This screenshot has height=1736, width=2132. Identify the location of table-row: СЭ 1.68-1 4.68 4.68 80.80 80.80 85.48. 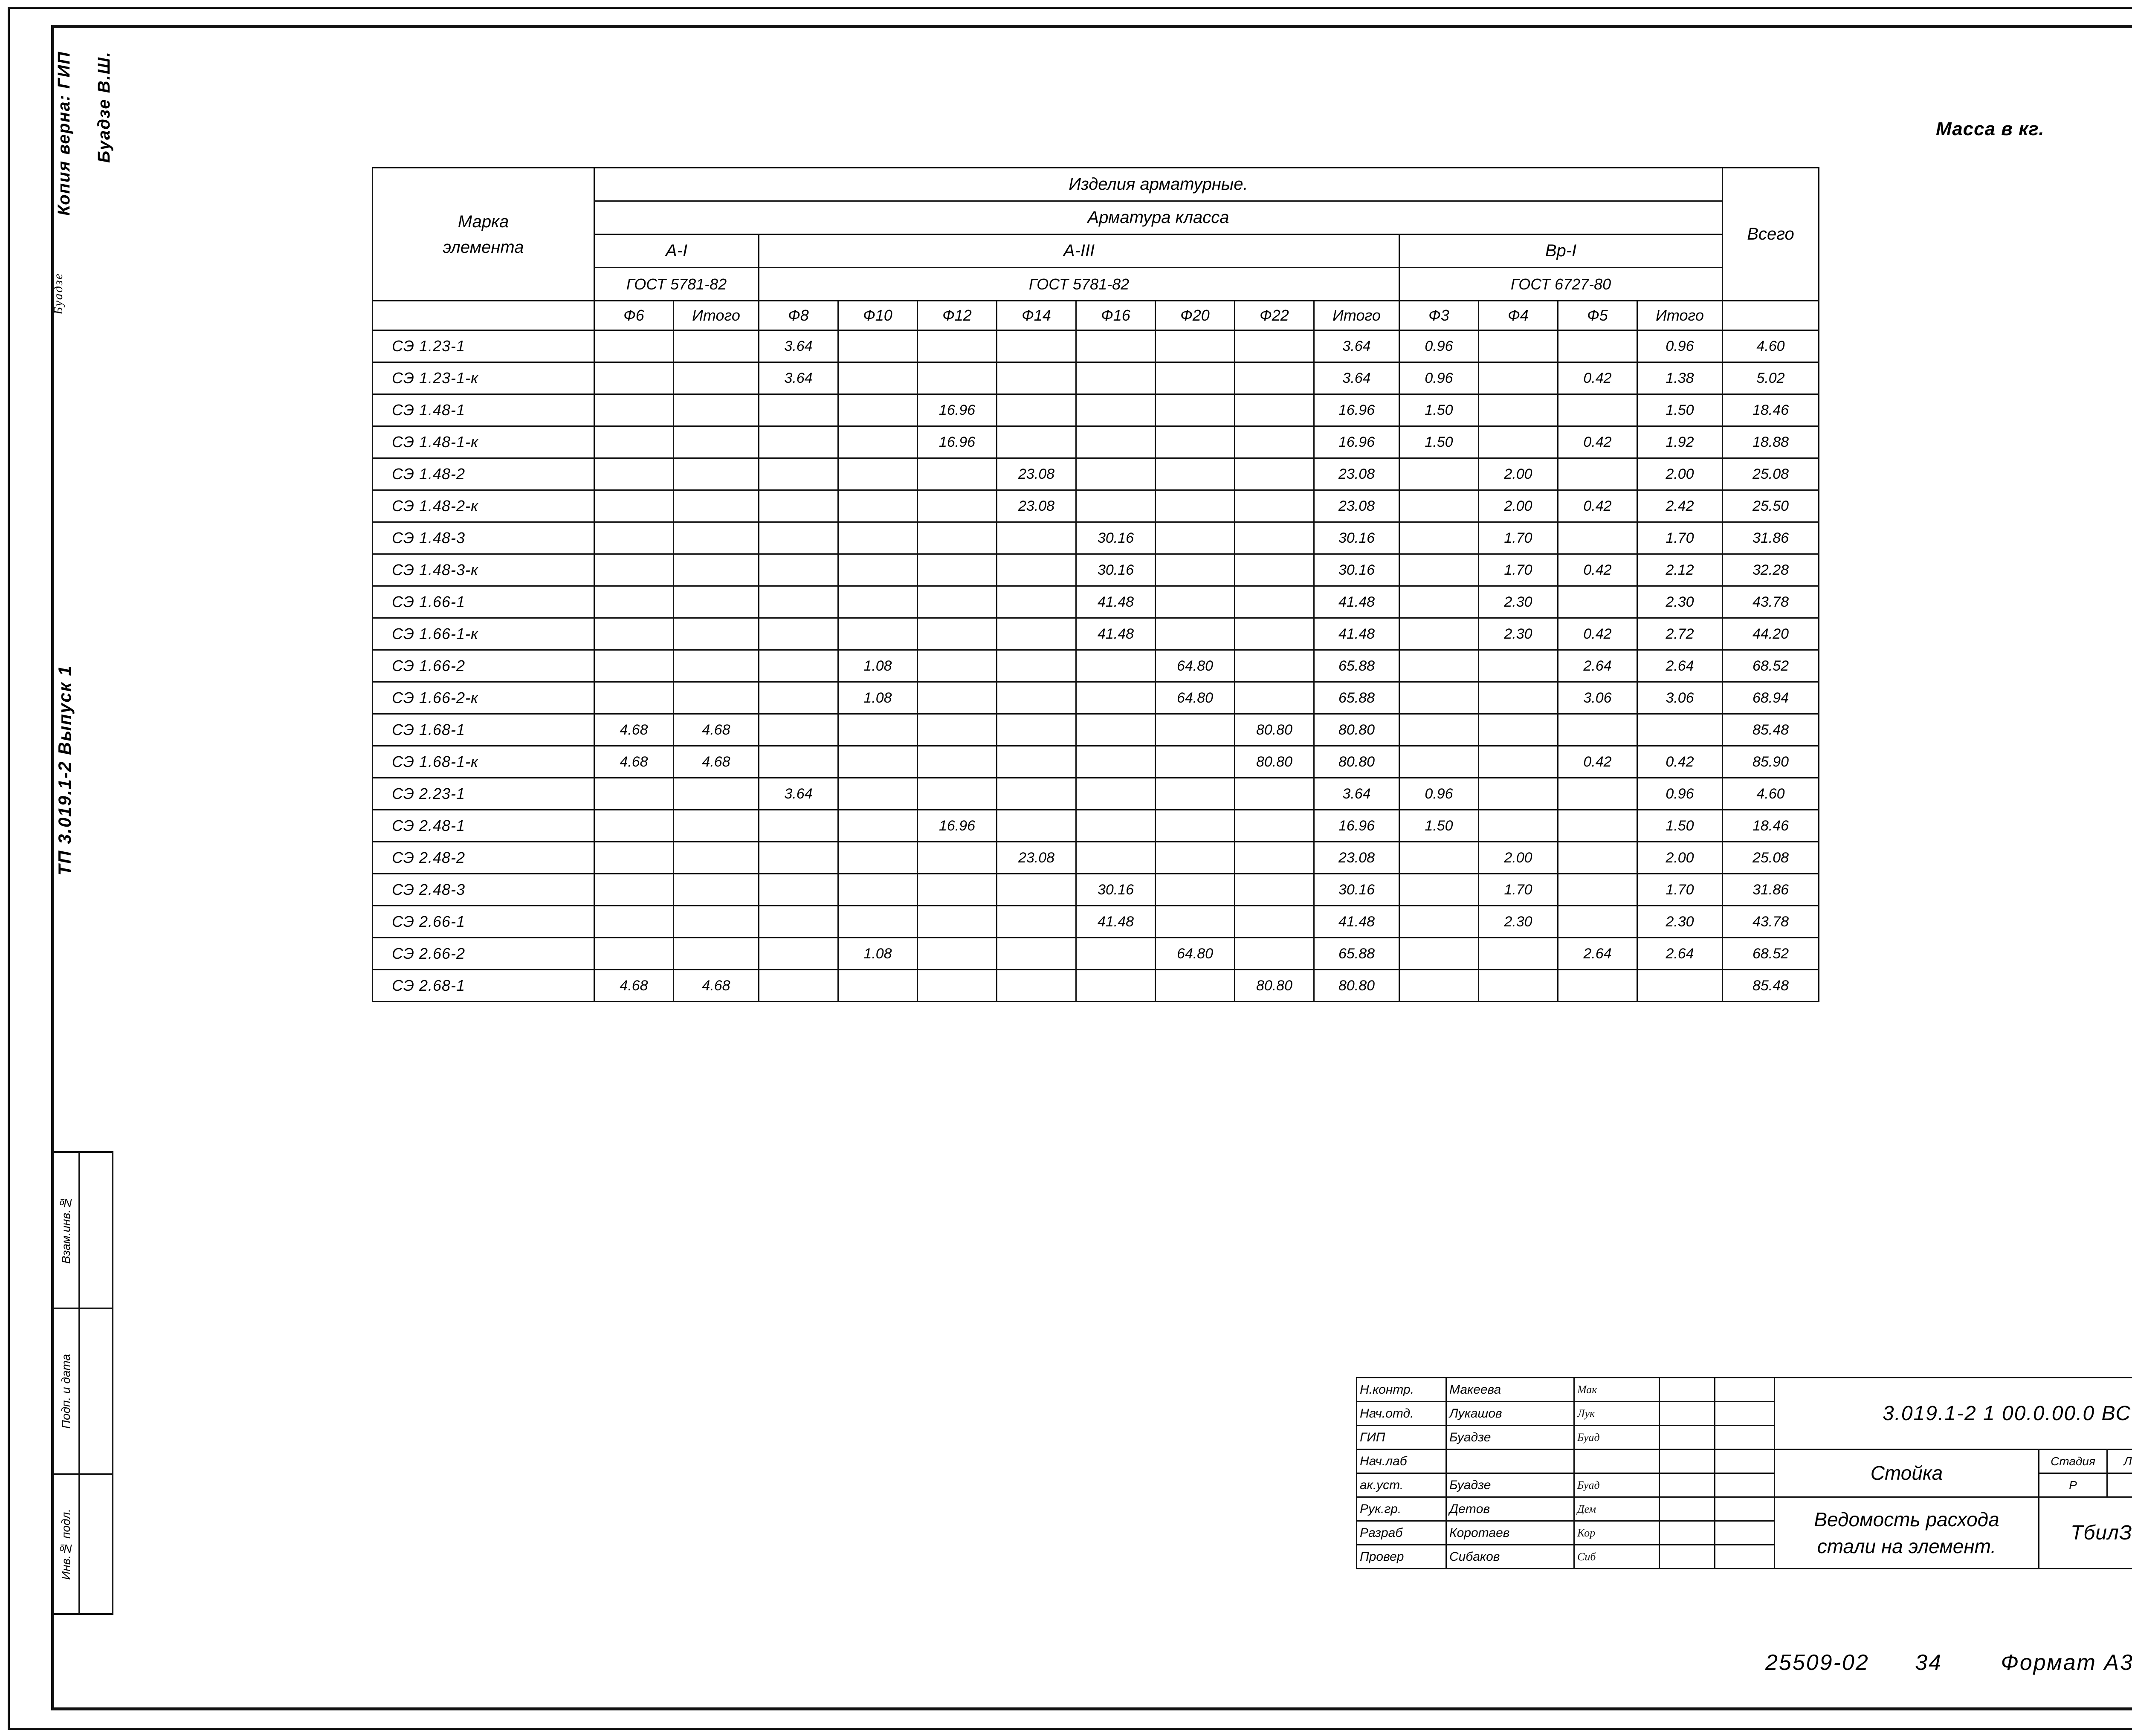
(1095, 729).